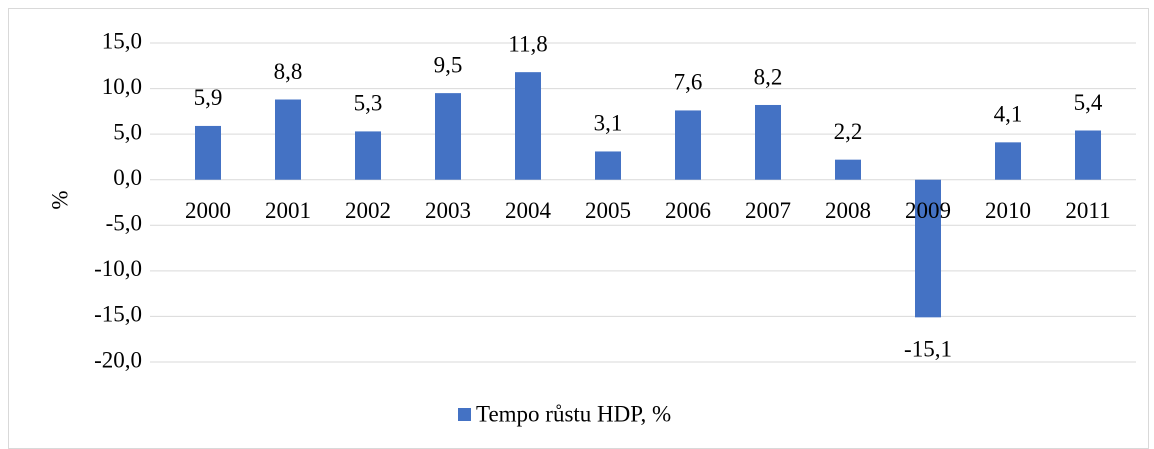 The image size is (1154, 449). Describe the element at coordinates (928, 210) in the screenshot. I see `x-tick-label: 2009` at that location.